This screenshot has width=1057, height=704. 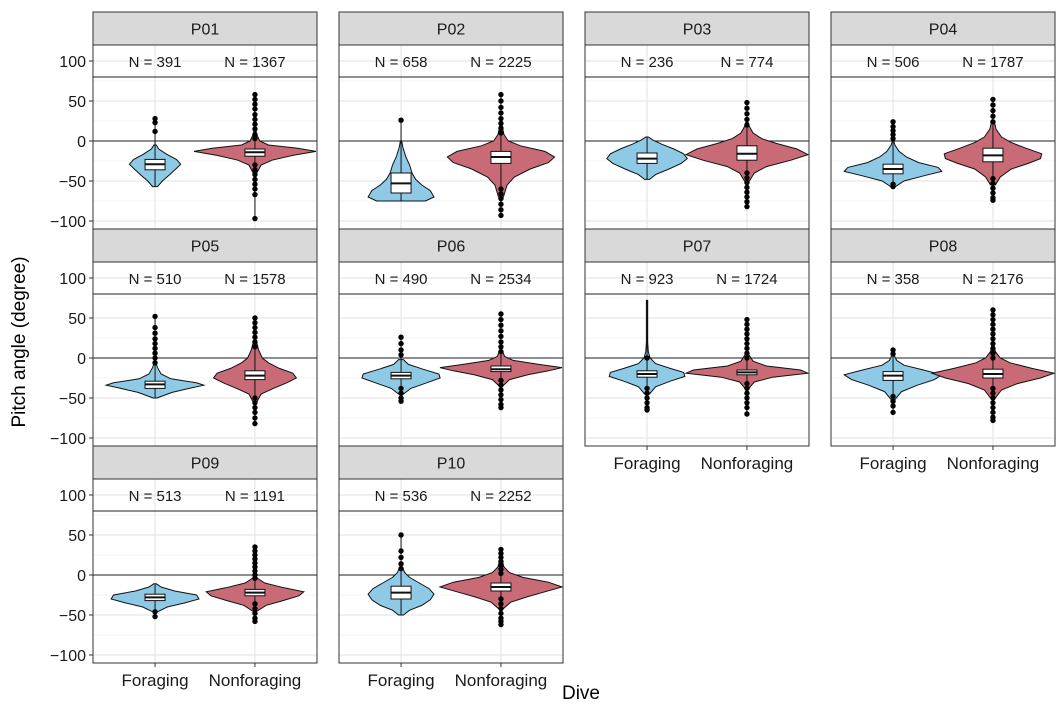 I want to click on facet-panel-p07: P07 N = 923 N = 1724 Foraging Nonforaging, so click(x=697, y=350).